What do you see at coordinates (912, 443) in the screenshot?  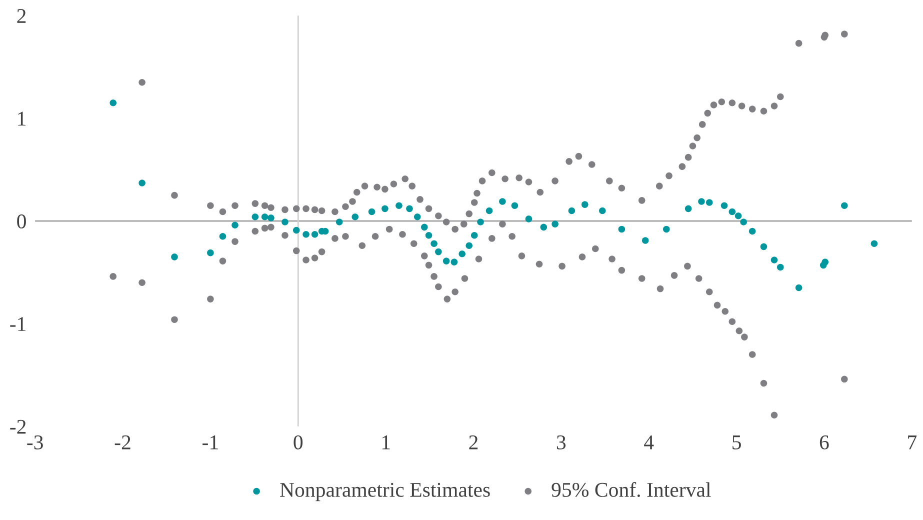 I see `x-tick-label: 7` at bounding box center [912, 443].